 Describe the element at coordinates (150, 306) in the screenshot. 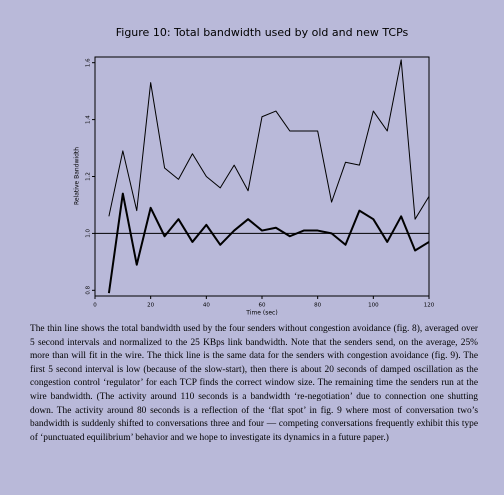

I see `x-tick-label: 20` at that location.